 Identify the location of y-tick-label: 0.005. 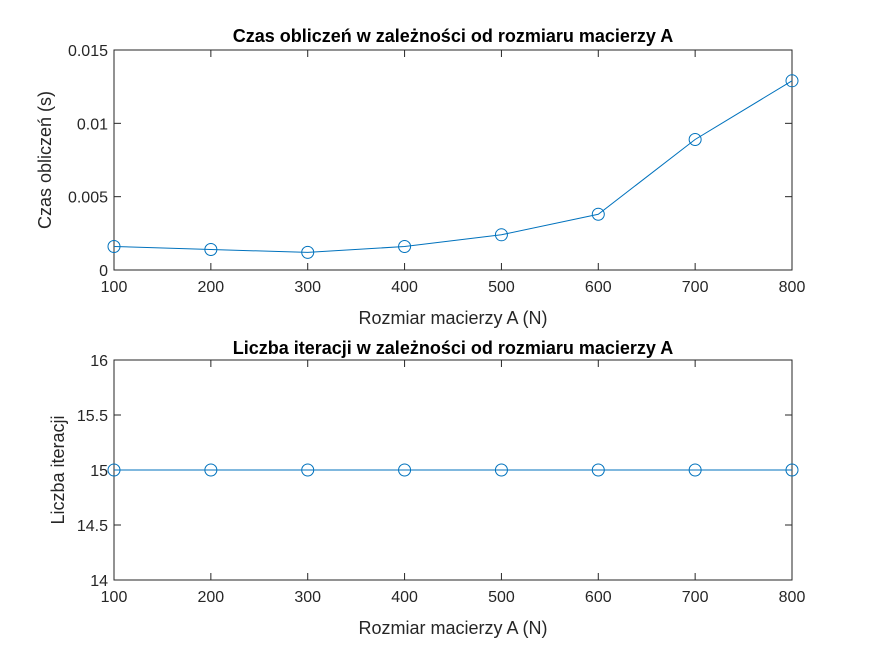
(88, 198).